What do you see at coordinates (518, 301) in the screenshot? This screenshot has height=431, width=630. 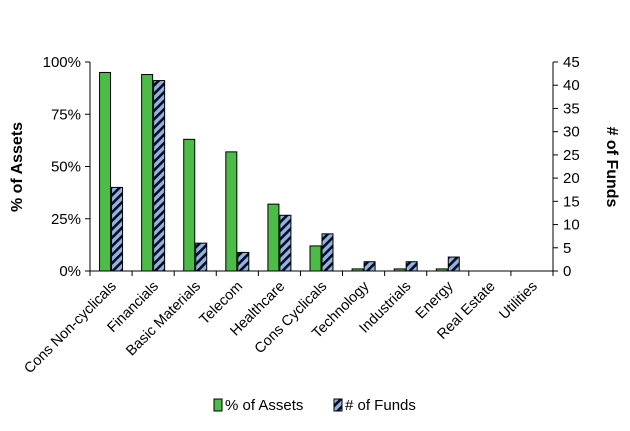 I see `x-tick-label: Utilities` at bounding box center [518, 301].